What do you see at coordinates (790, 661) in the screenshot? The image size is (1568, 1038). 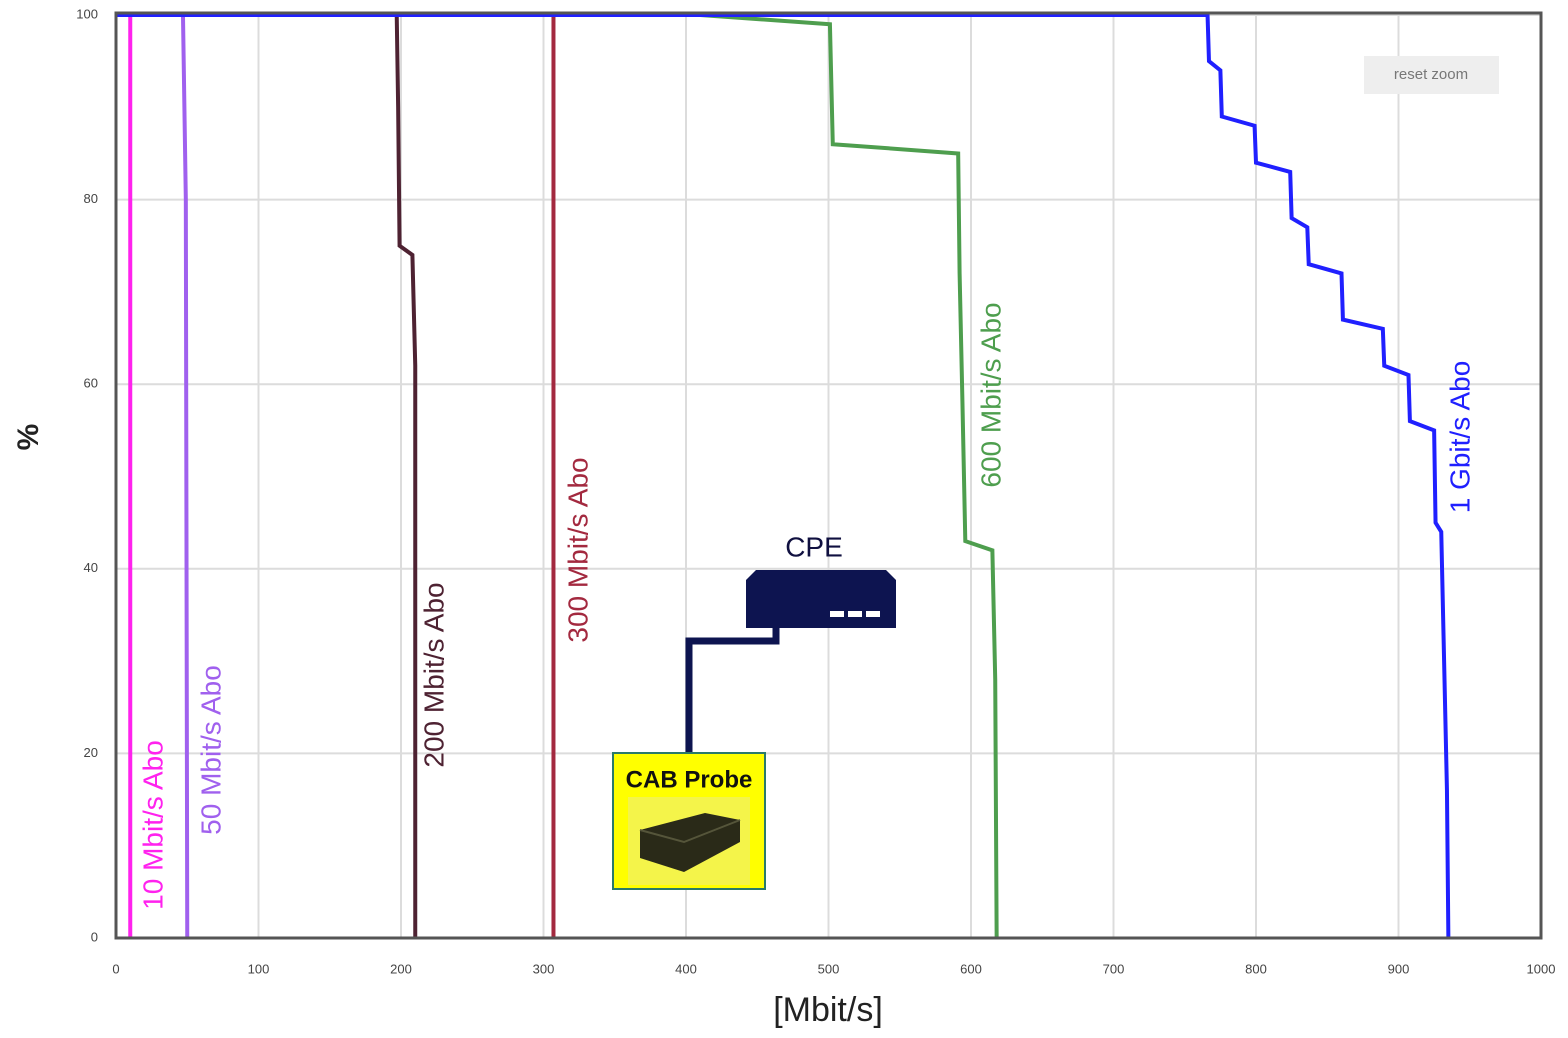 I see `cpe-icon` at bounding box center [790, 661].